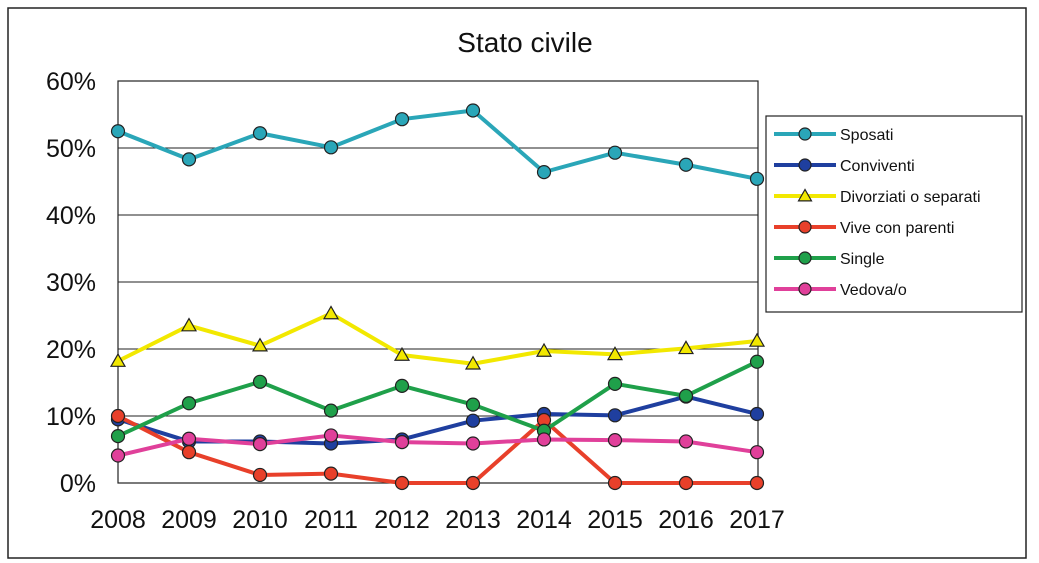 This screenshot has width=1039, height=563. I want to click on series-divorziati-o-separati, so click(437, 337).